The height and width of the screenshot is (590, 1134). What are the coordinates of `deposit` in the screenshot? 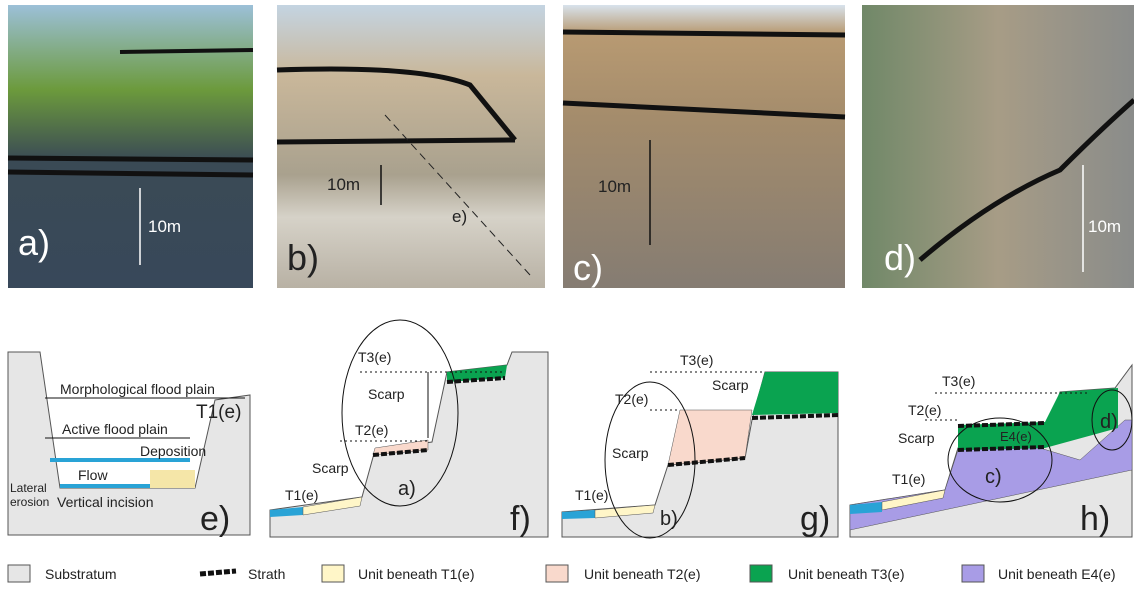 It's located at (172, 479).